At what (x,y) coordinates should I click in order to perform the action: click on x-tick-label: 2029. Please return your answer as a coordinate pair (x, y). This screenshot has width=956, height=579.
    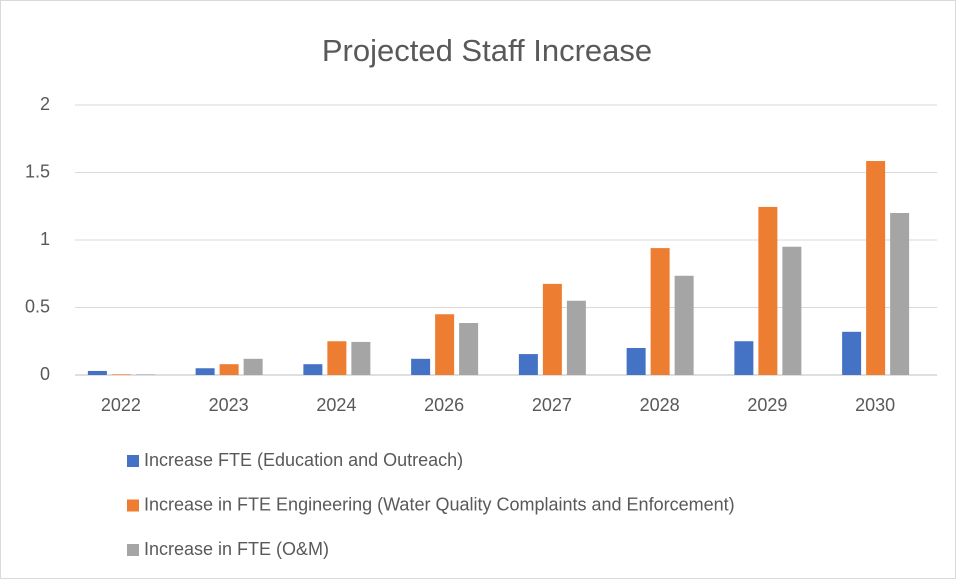
    Looking at the image, I should click on (767, 405).